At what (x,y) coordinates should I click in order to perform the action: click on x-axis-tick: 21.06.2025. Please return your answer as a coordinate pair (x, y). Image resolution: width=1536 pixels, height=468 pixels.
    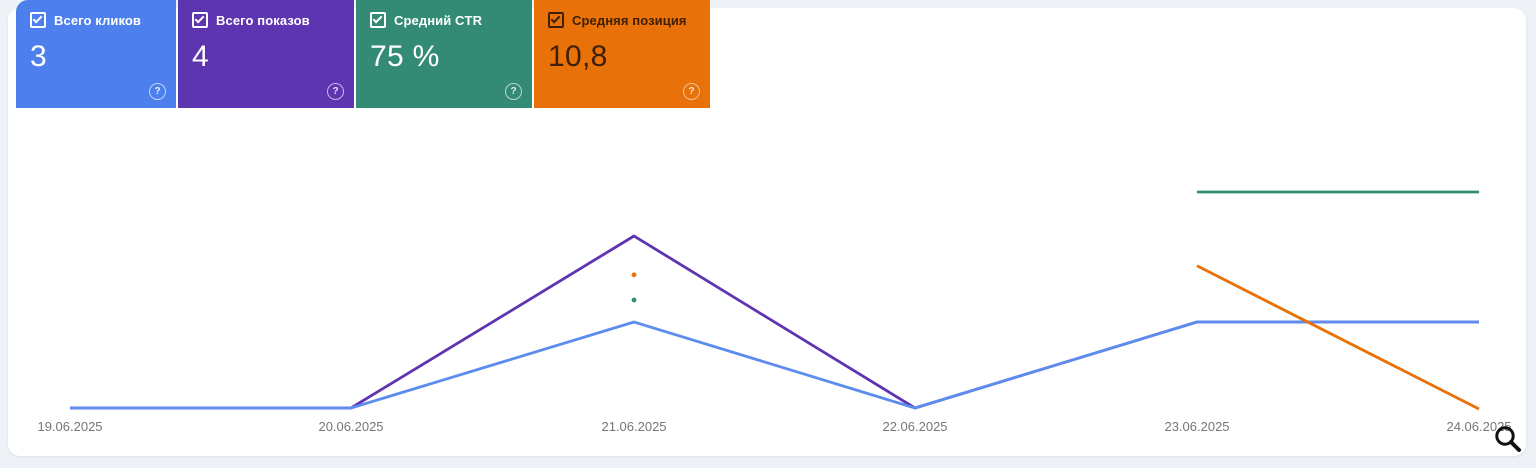
    Looking at the image, I should click on (634, 426).